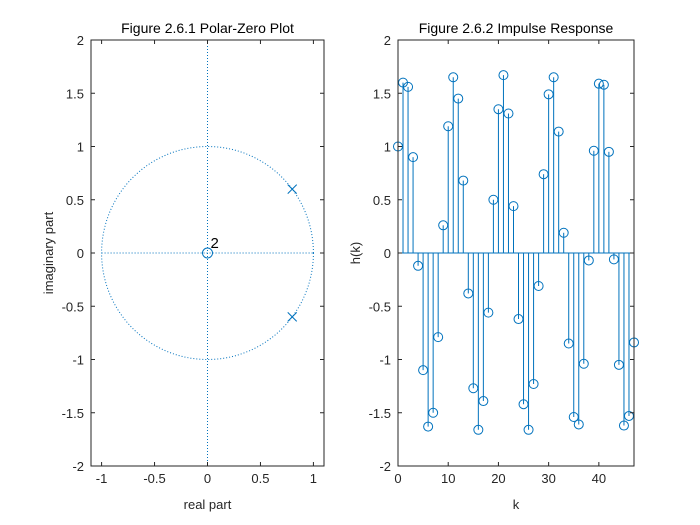  Describe the element at coordinates (387, 40) in the screenshot. I see `impulse-response-ytick-label: 2` at that location.